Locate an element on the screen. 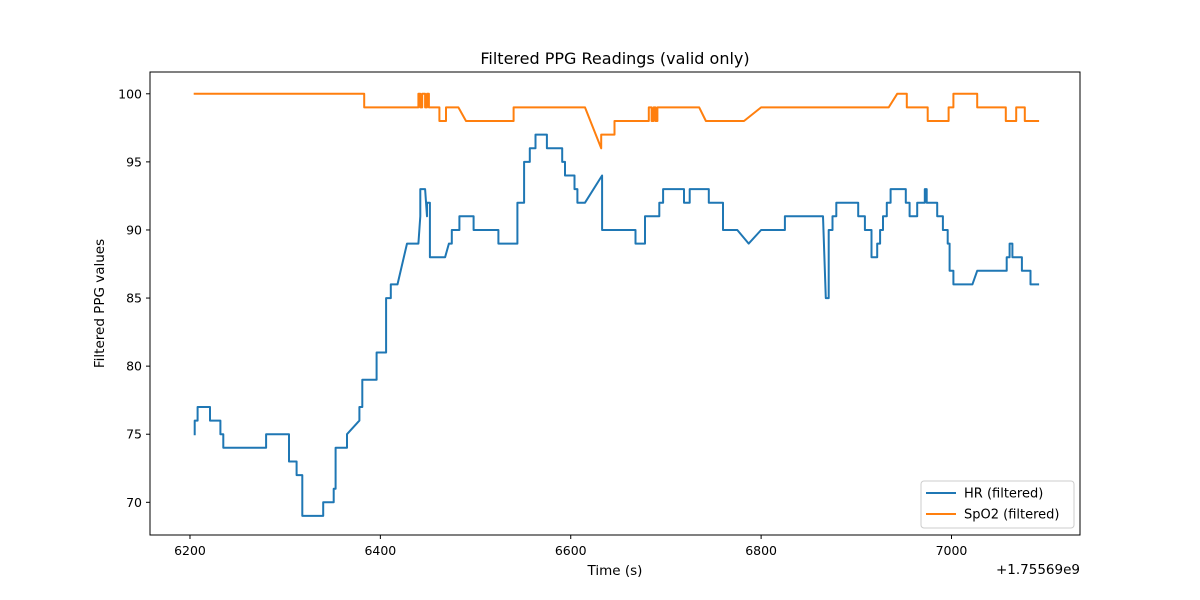 Image resolution: width=1200 pixels, height=600 pixels. y-tick-label: 95 is located at coordinates (134, 161).